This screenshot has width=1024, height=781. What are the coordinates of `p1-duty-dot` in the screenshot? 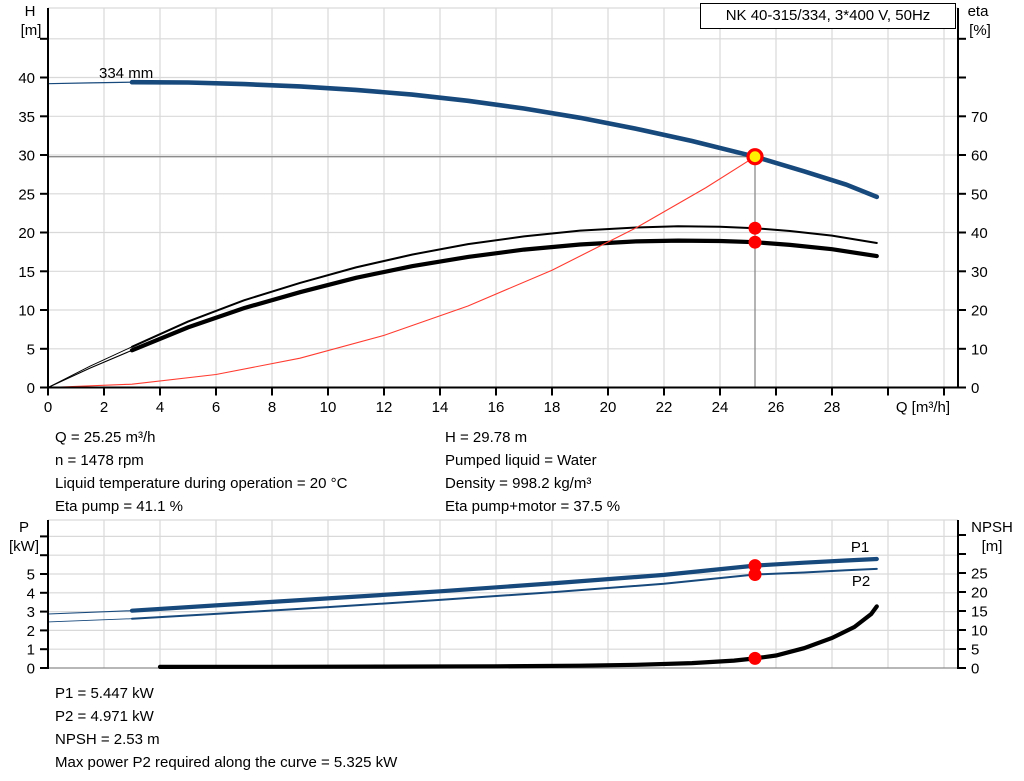 It's located at (755, 566).